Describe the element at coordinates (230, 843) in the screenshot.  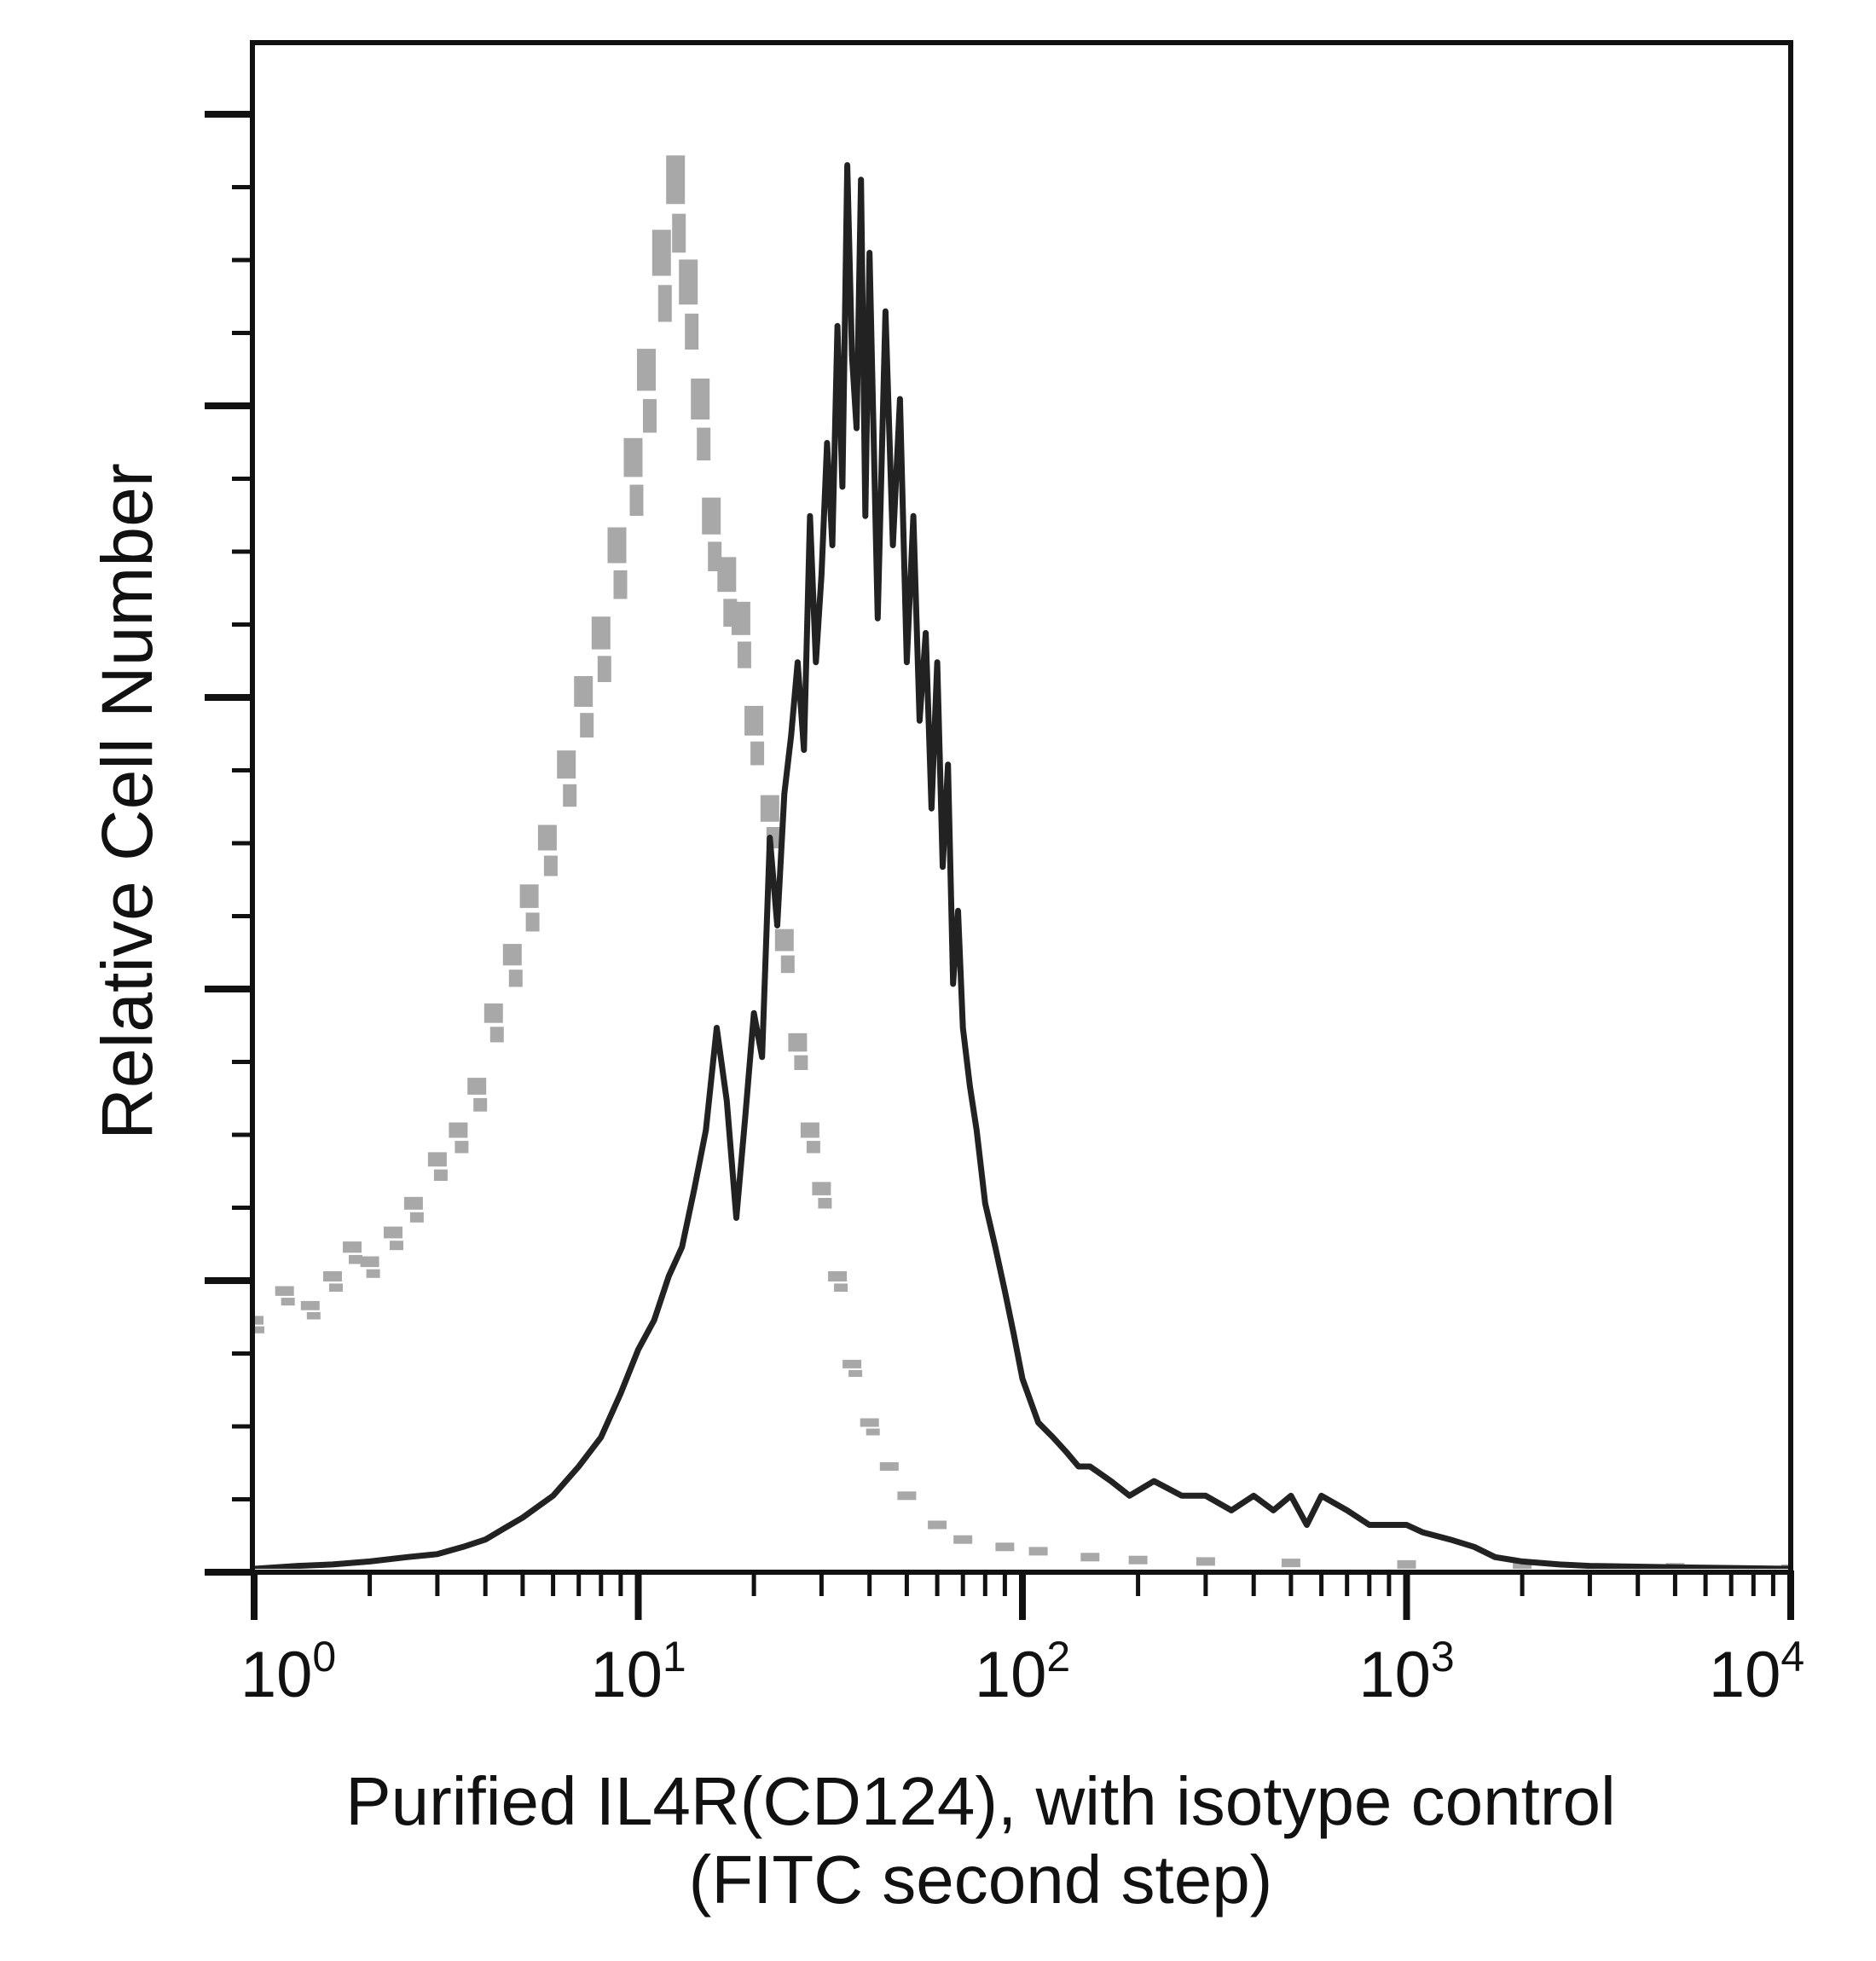
I see `y-axis-ticks` at that location.